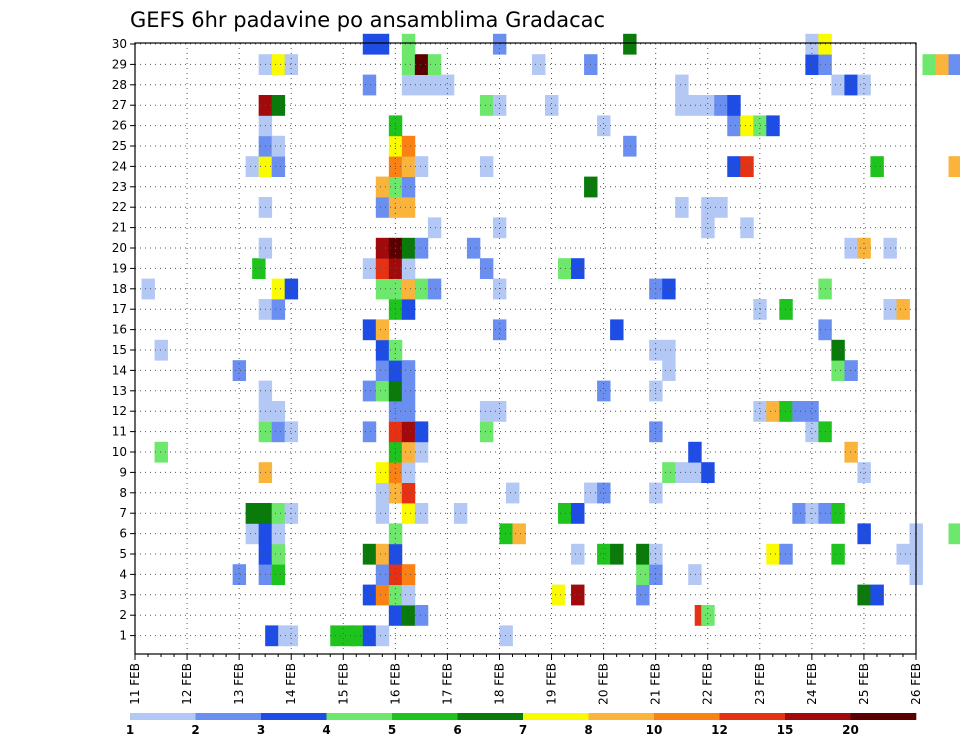  What do you see at coordinates (123, 595) in the screenshot?
I see `y-tick-label: 3` at bounding box center [123, 595].